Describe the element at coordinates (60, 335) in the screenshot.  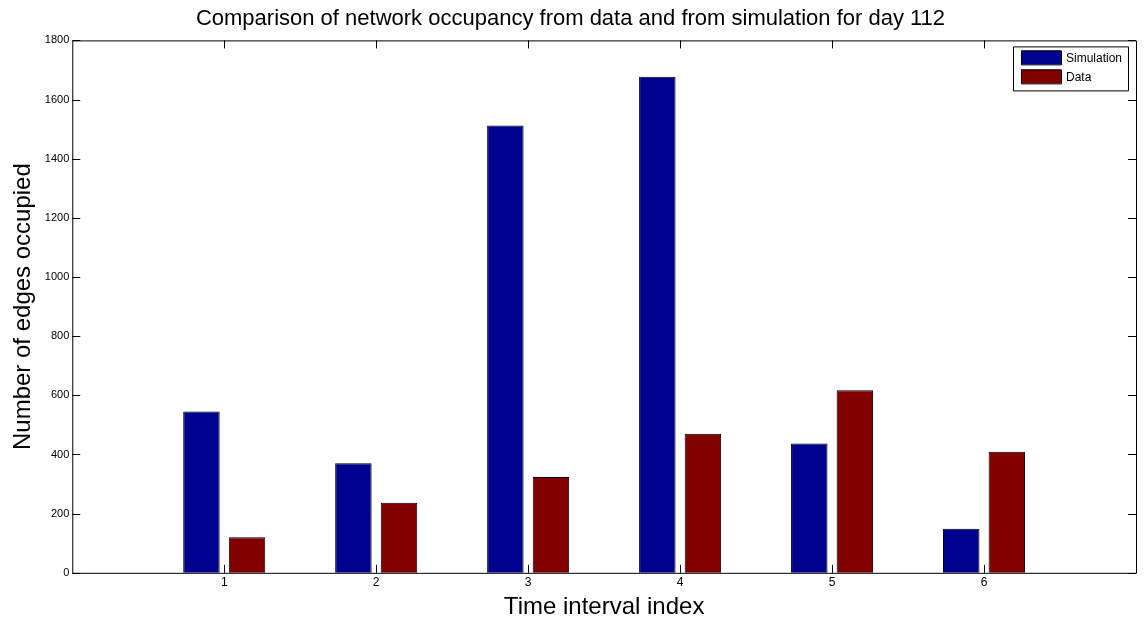
I see `y-tick-label: 800` at that location.